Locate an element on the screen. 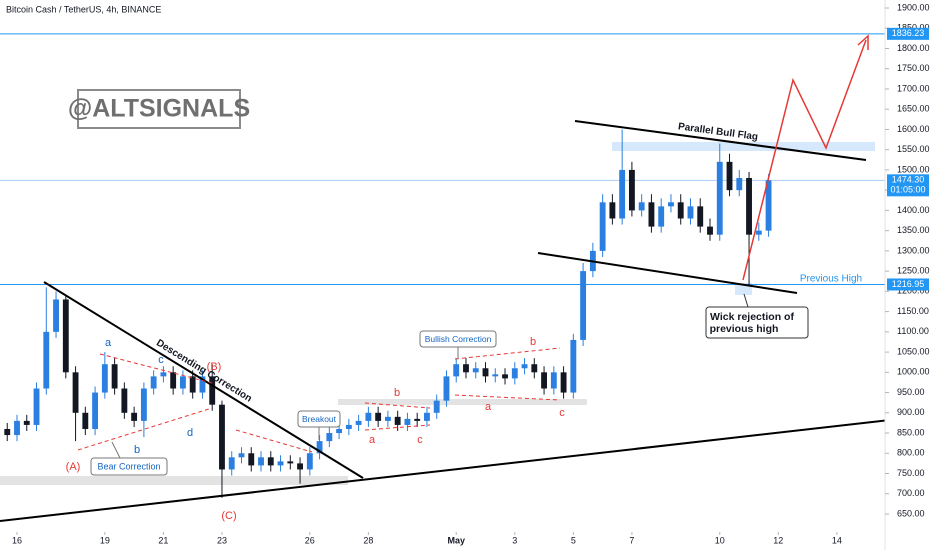  watermark: @ALTSIGNALS is located at coordinates (159, 109).